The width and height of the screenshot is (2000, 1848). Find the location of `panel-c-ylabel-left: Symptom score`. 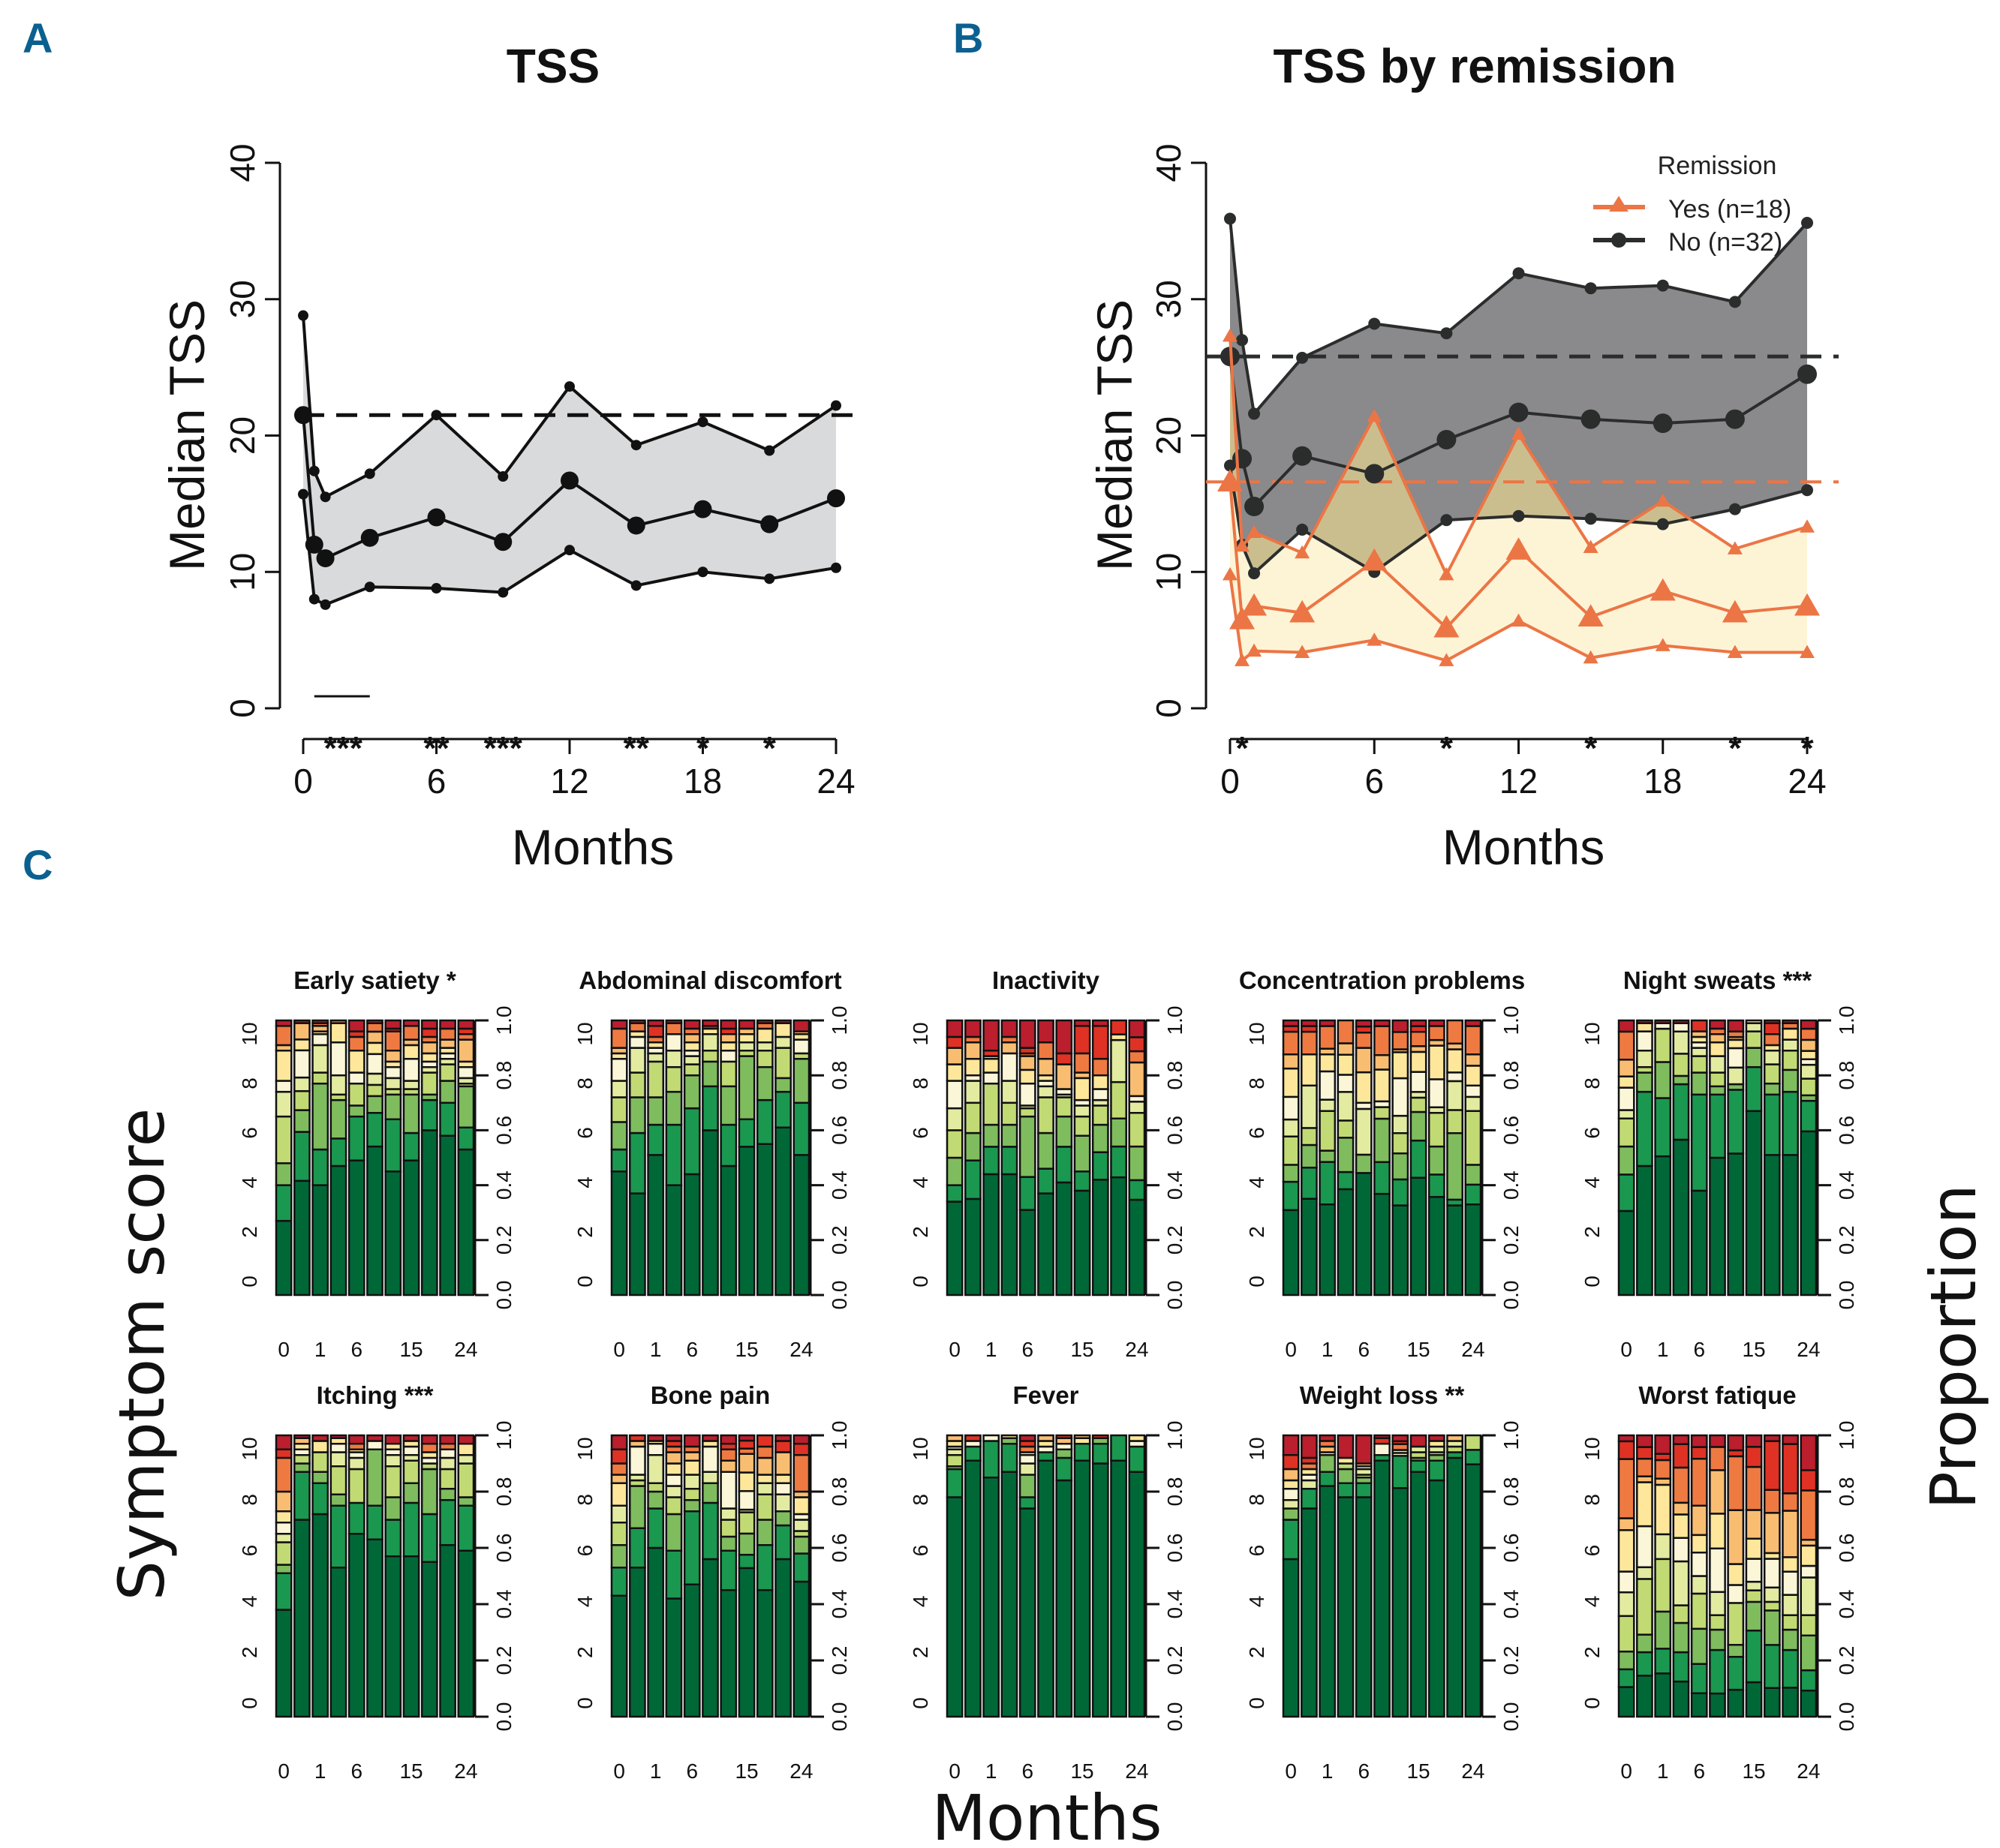

panel-c-ylabel-left: Symptom score is located at coordinates (142, 1354).